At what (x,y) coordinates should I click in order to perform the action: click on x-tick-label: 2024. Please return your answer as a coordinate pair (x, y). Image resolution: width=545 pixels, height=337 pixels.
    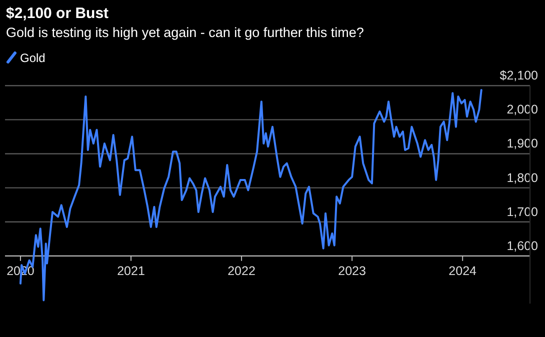
    Looking at the image, I should click on (462, 271).